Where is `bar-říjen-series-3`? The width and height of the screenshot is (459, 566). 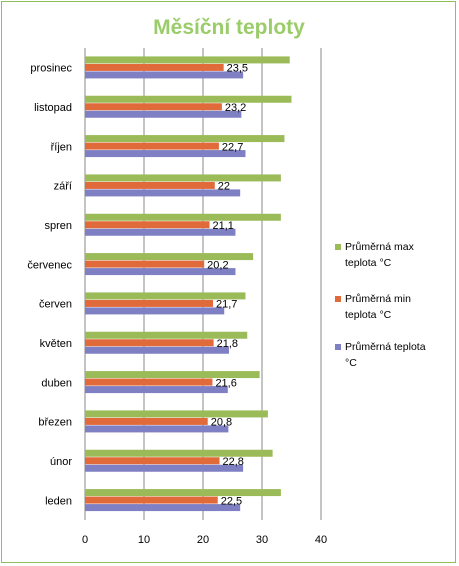
bar-říjen-series-3 is located at coordinates (165, 154).